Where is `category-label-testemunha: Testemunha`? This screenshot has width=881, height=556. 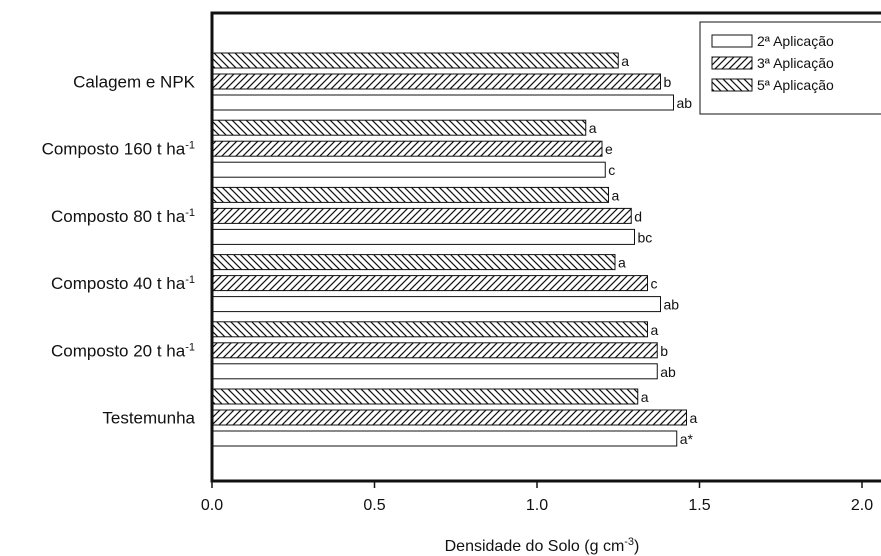 category-label-testemunha: Testemunha is located at coordinates (148, 418).